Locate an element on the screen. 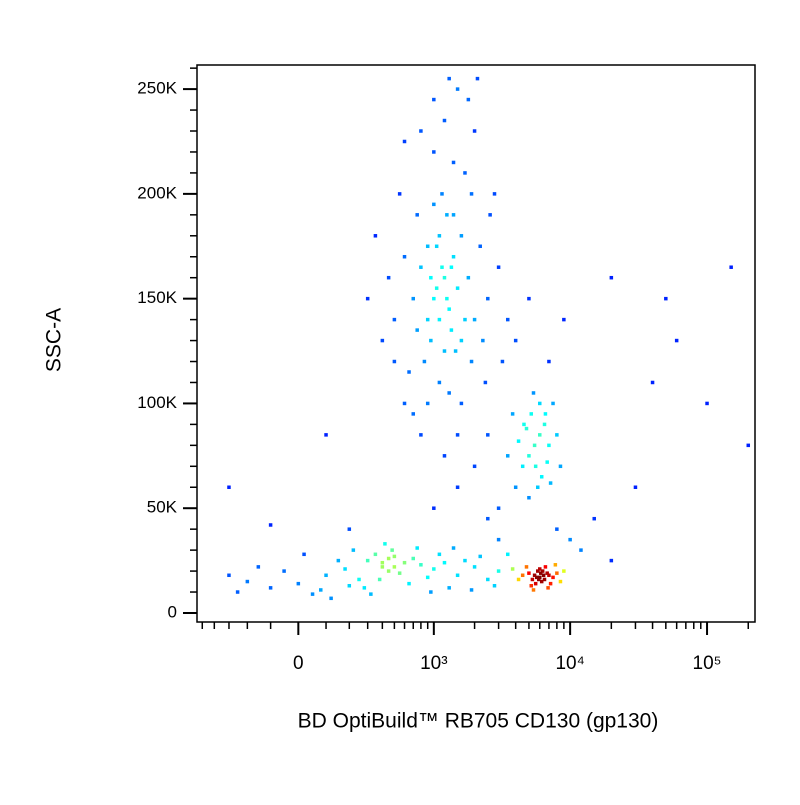 The image size is (800, 805). y-tick-label: 50K is located at coordinates (162, 507).